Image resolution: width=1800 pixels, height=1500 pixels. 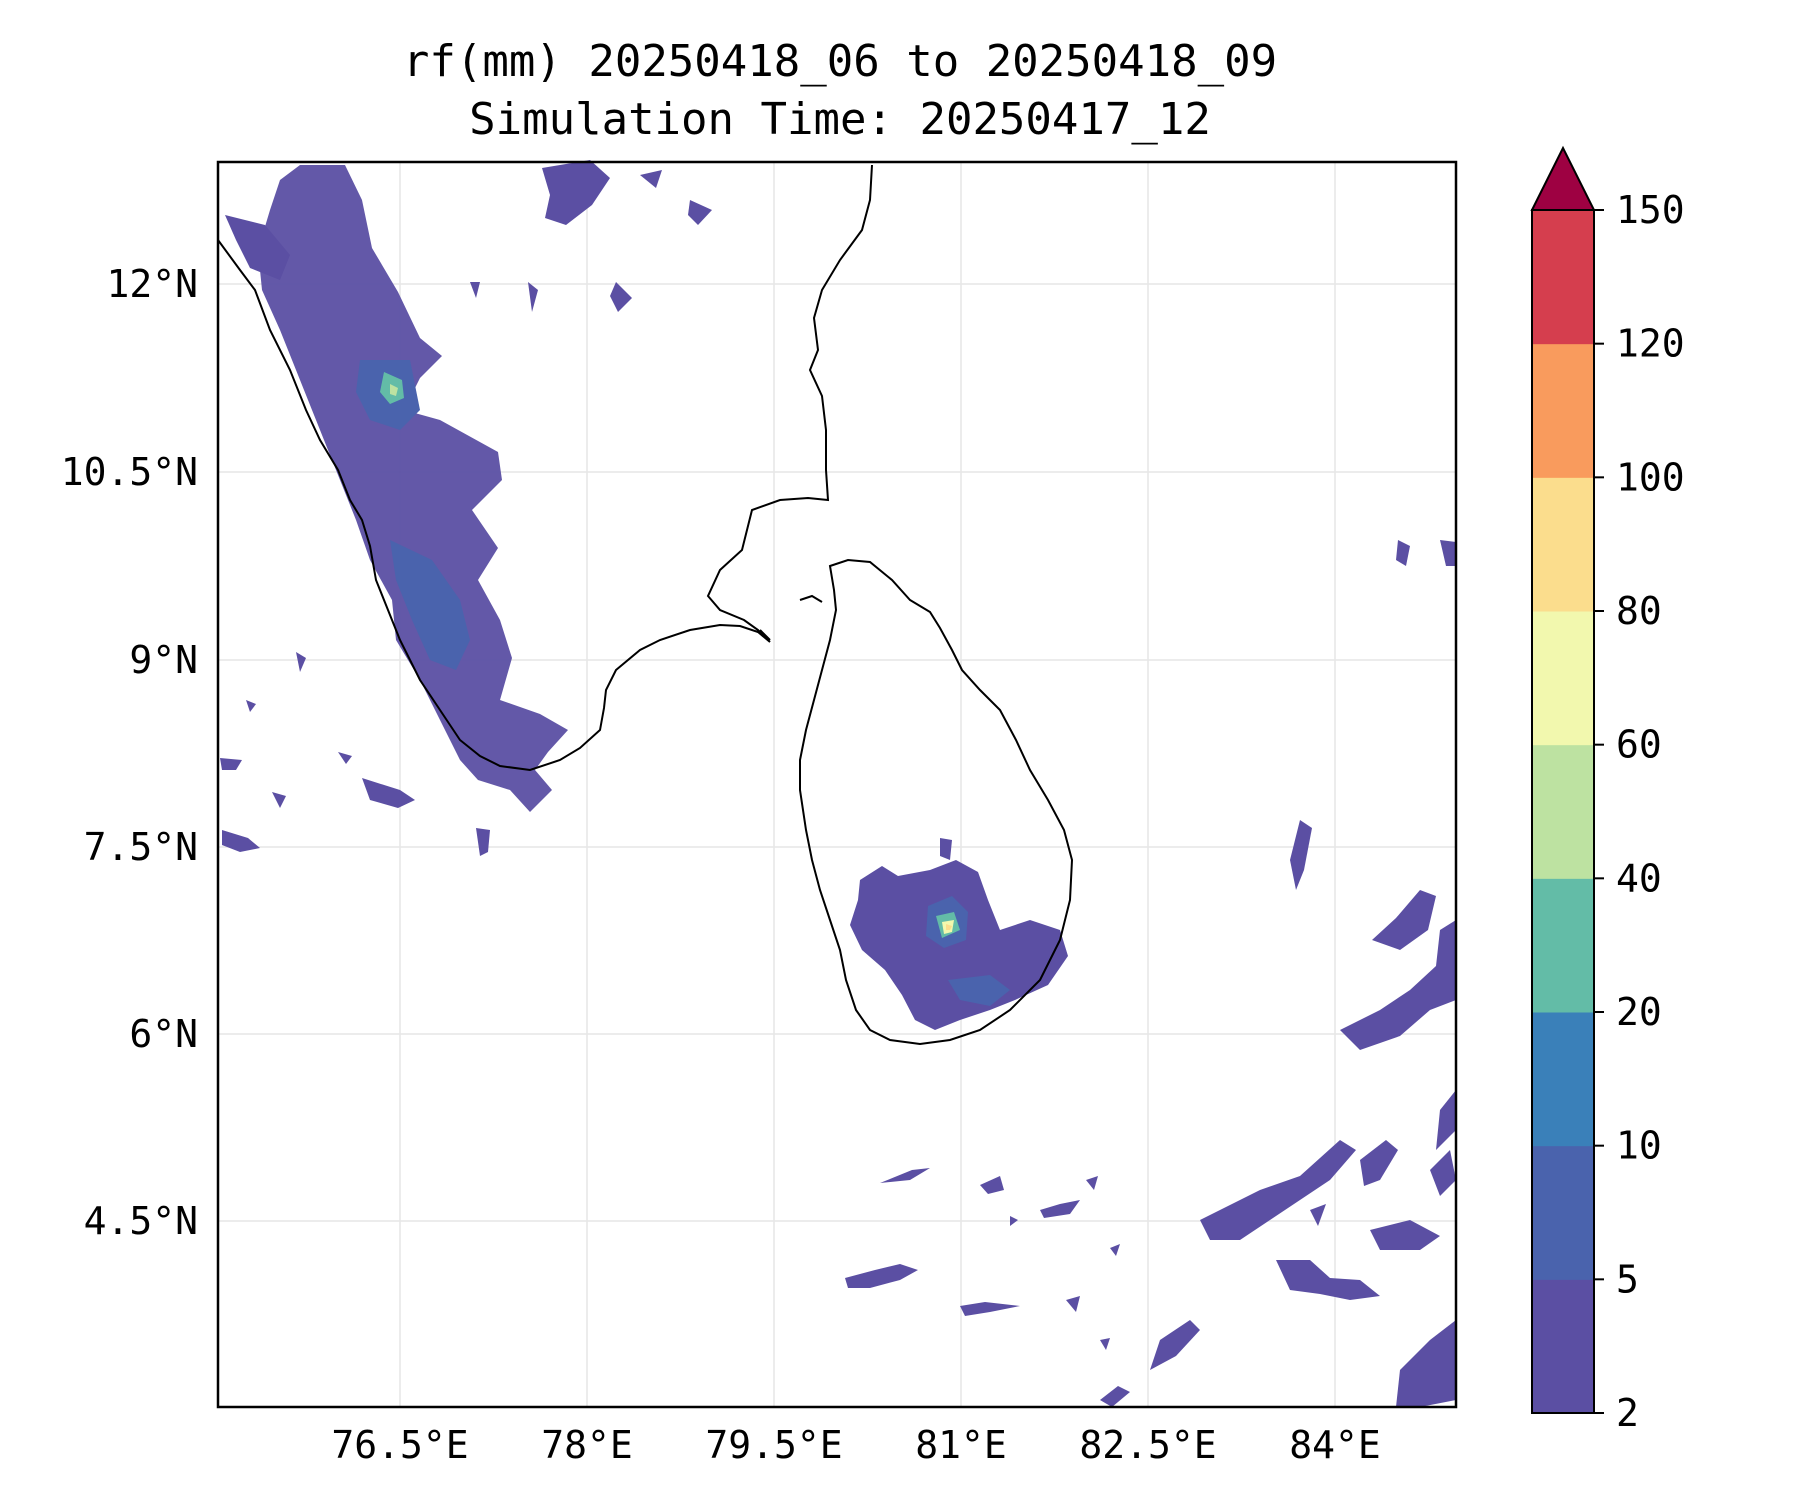 What do you see at coordinates (840, 61) in the screenshot?
I see `title-line-1: rf(mm) 20250418_06 to 20250418_09` at bounding box center [840, 61].